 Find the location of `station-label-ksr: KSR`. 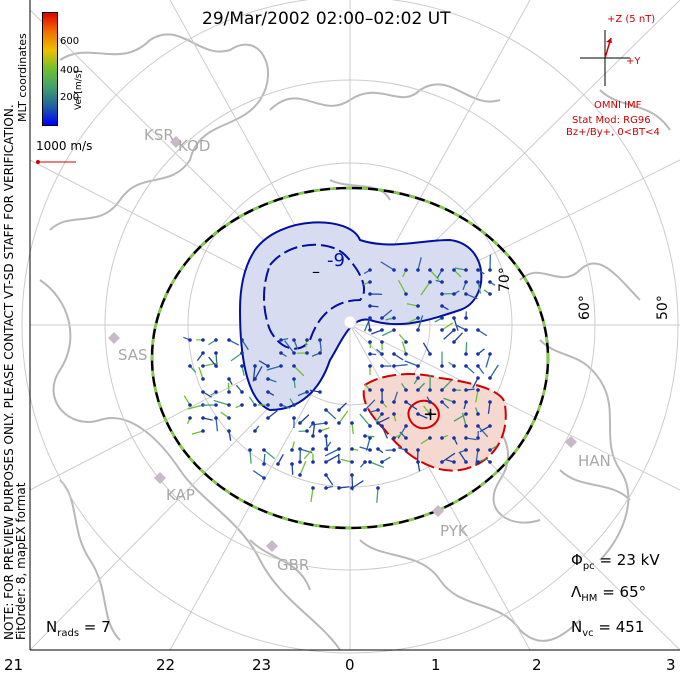

station-label-ksr: KSR is located at coordinates (159, 135).